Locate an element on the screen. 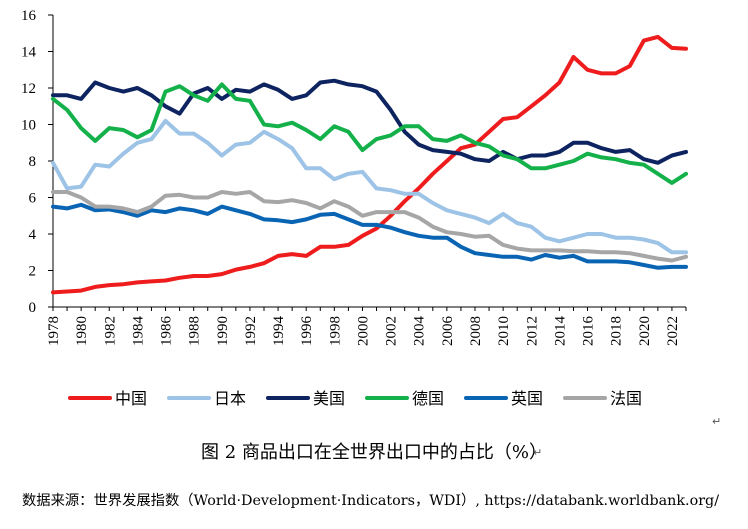 This screenshot has width=748, height=529. legend-label-4: 英国 is located at coordinates (527, 398).